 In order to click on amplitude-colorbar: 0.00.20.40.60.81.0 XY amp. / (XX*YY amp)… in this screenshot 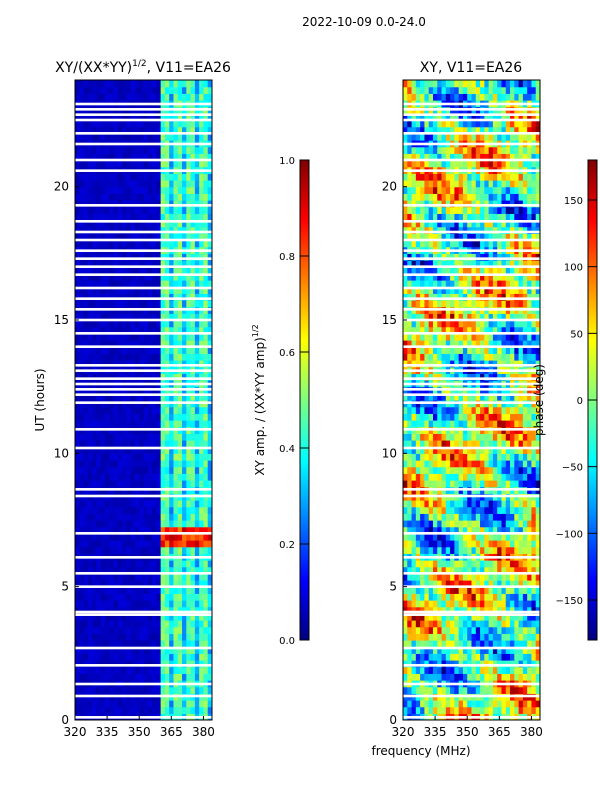, I will do `click(280, 401)`.